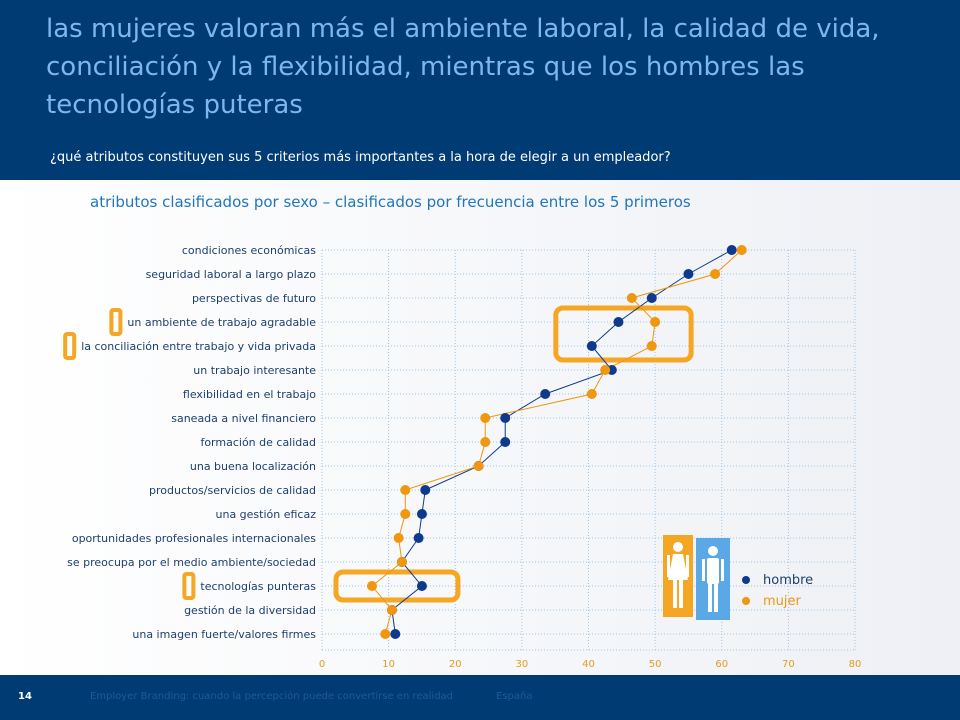 The height and width of the screenshot is (720, 960). What do you see at coordinates (221, 322) in the screenshot?
I see `category-label: un ambiente de trabajo agradable` at bounding box center [221, 322].